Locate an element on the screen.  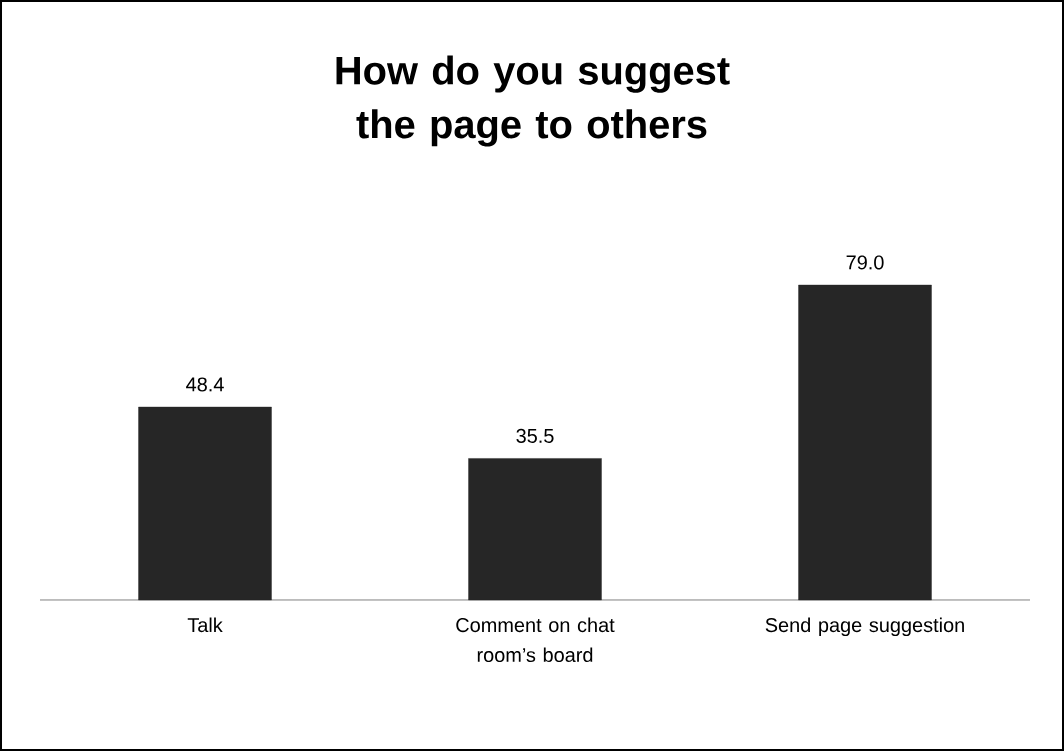
data-label: 35.5 is located at coordinates (535, 435).